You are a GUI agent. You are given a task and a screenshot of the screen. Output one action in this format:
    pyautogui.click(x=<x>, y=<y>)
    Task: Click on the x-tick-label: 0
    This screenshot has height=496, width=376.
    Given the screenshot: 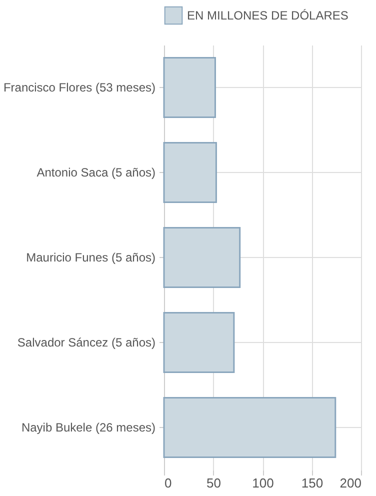 What is the action you would take?
    pyautogui.click(x=168, y=483)
    